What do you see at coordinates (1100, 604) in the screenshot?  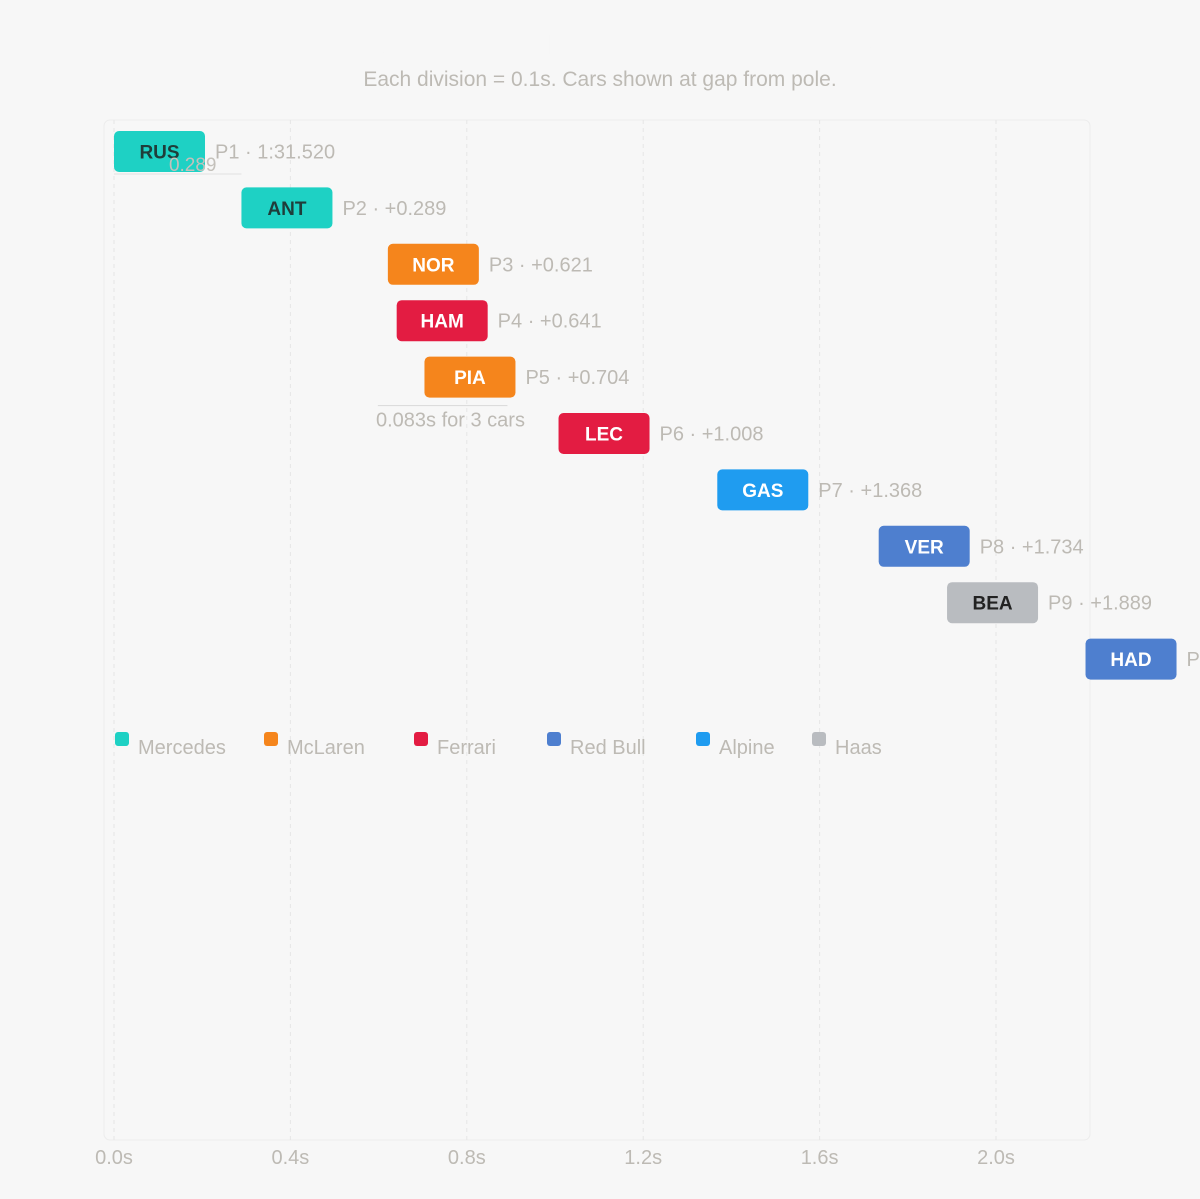 I see `car-gap-label: P9 · +1.889` at bounding box center [1100, 604].